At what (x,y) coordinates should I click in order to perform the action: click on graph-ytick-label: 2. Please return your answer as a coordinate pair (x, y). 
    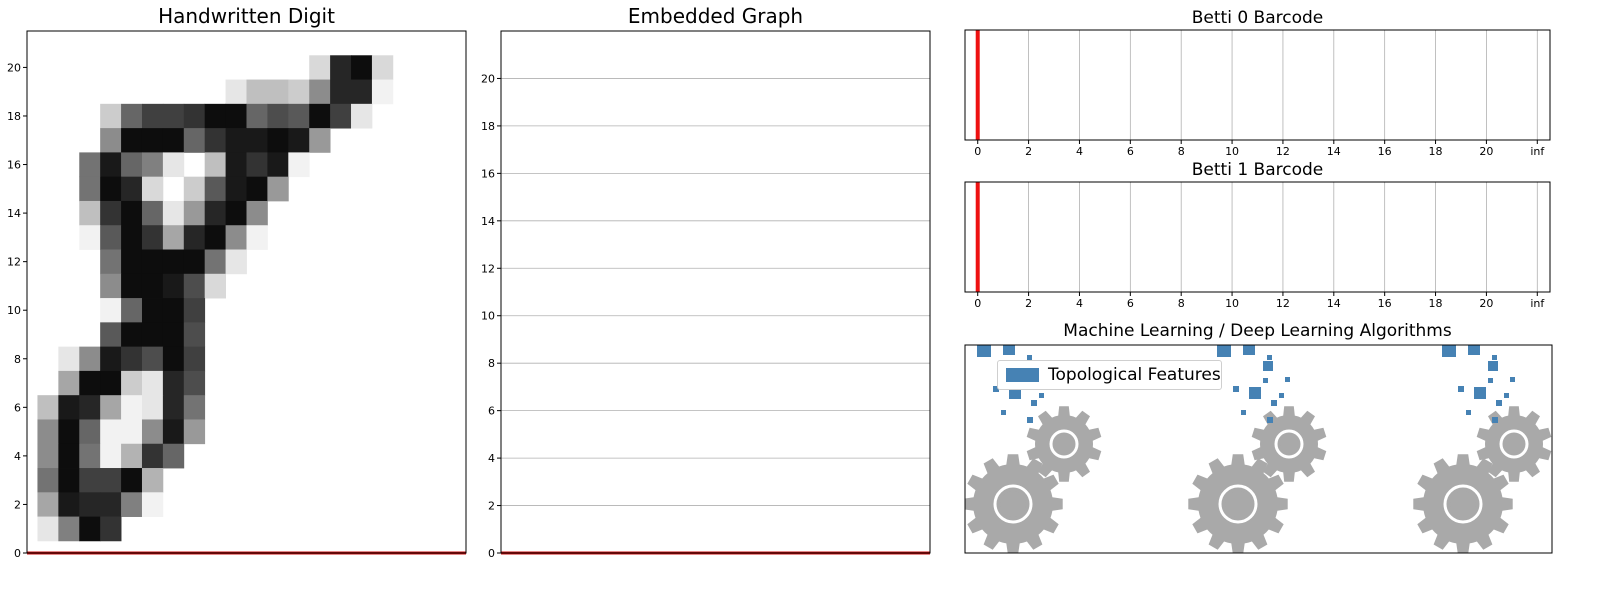
    Looking at the image, I should click on (491, 506).